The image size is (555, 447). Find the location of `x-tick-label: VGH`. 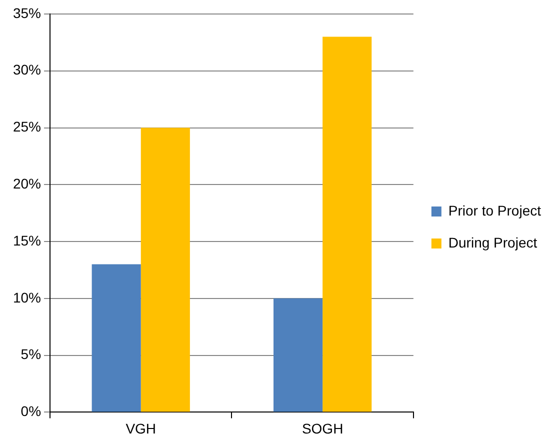

x-tick-label: VGH is located at coordinates (141, 428).